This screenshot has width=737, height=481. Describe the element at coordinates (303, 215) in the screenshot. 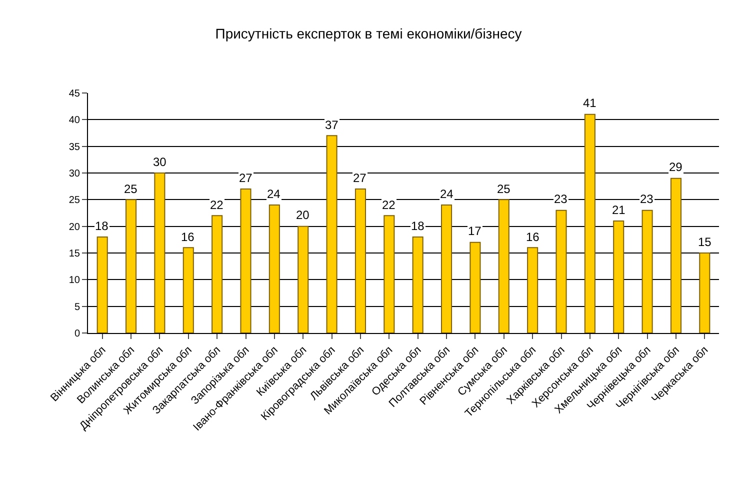

I see `data-label: 20` at that location.